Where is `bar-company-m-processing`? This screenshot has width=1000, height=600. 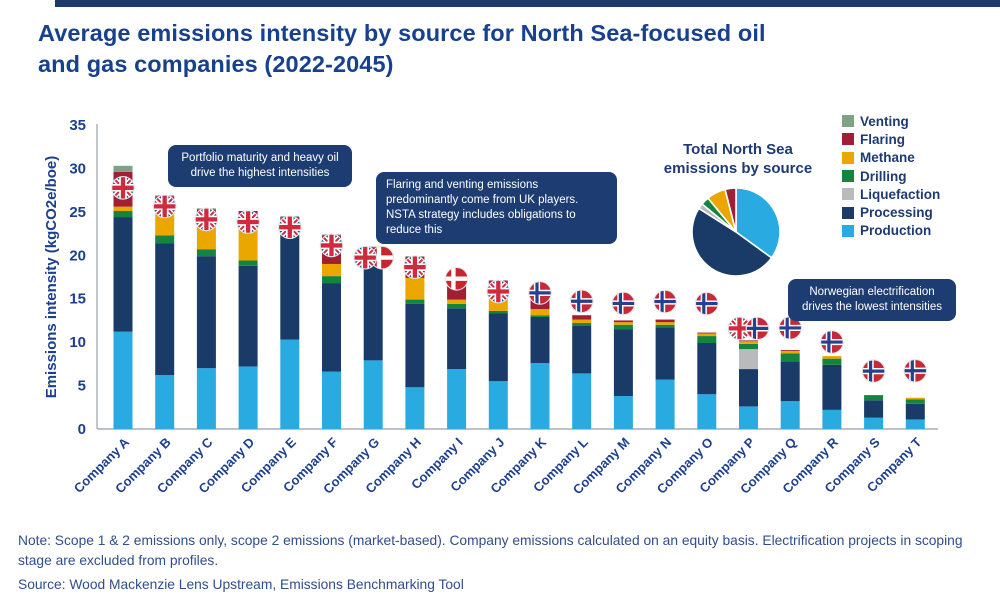 bar-company-m-processing is located at coordinates (623, 362).